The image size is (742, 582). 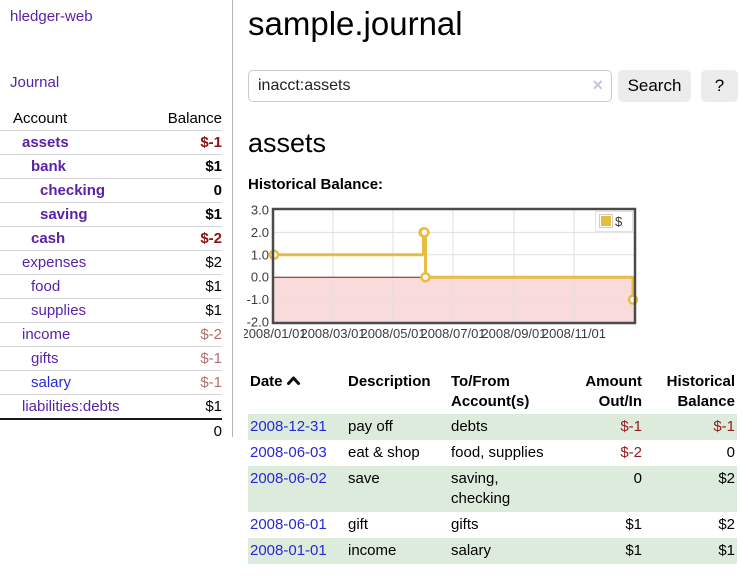 I want to click on account-row: assets $-1, so click(x=111, y=142).